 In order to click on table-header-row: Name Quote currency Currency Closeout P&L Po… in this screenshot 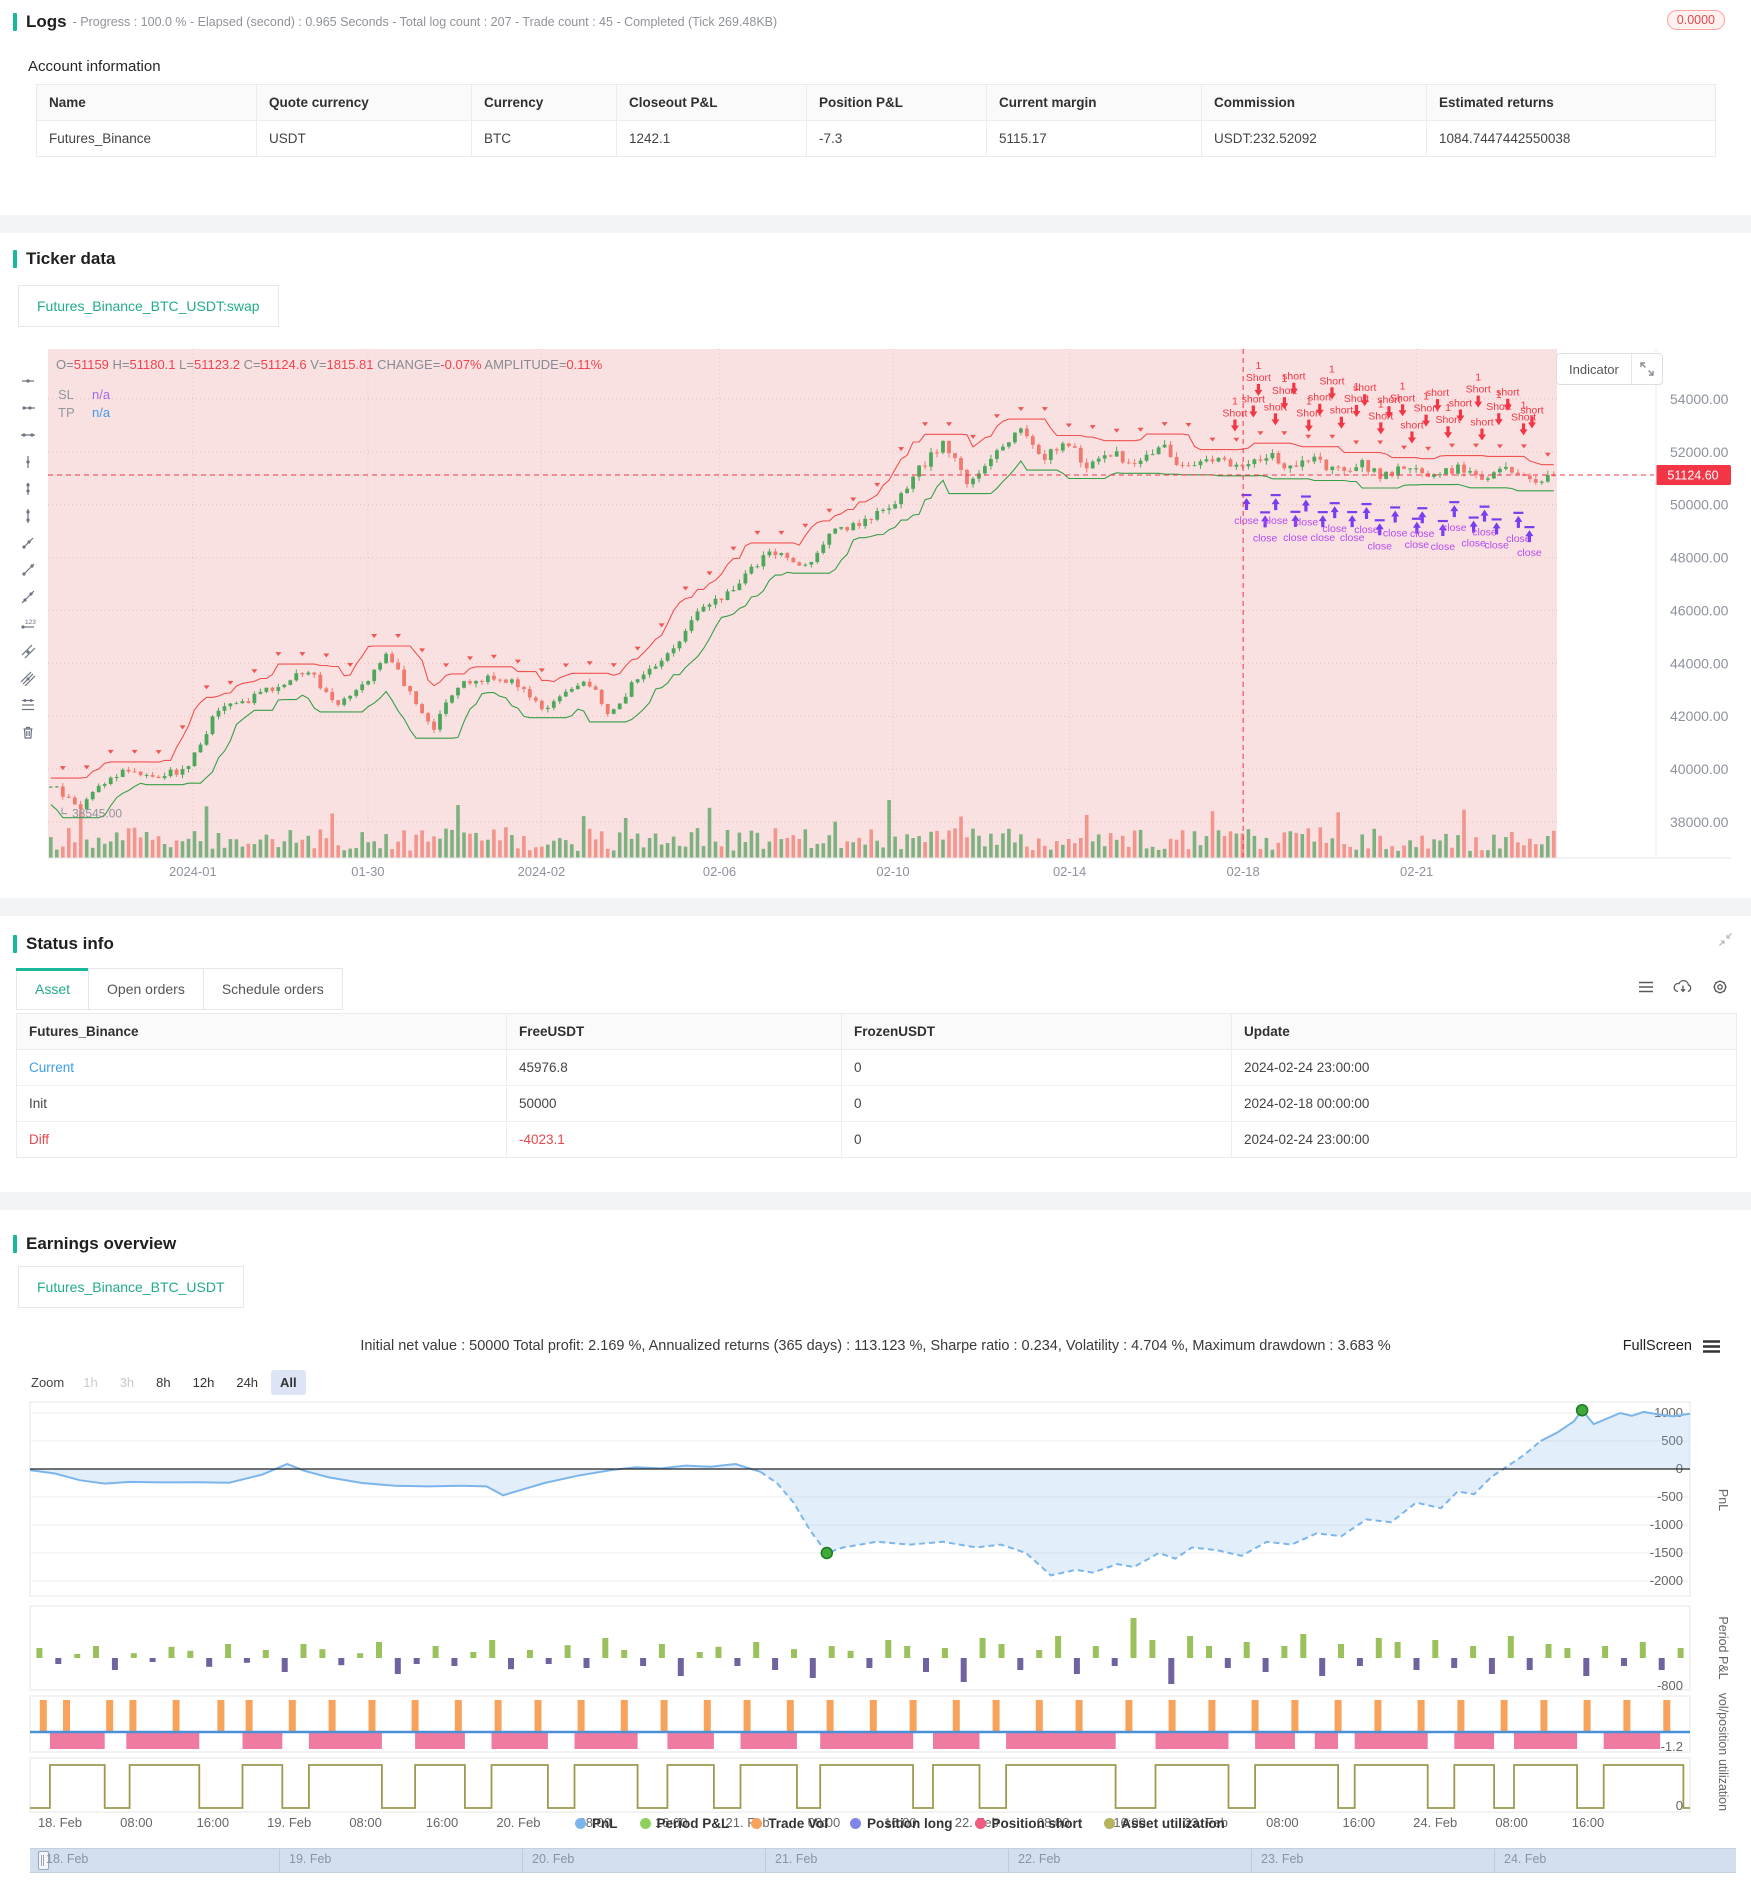, I will do `click(876, 103)`.